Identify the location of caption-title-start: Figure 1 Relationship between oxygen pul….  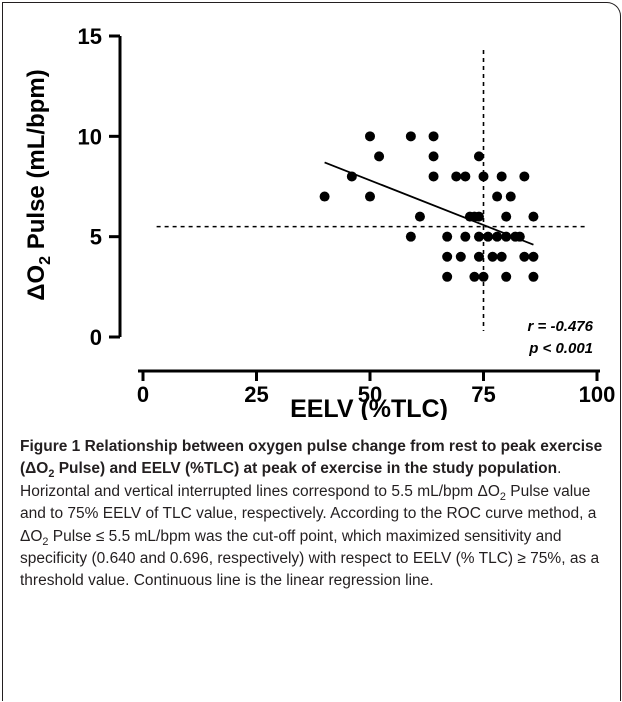
(311, 458).